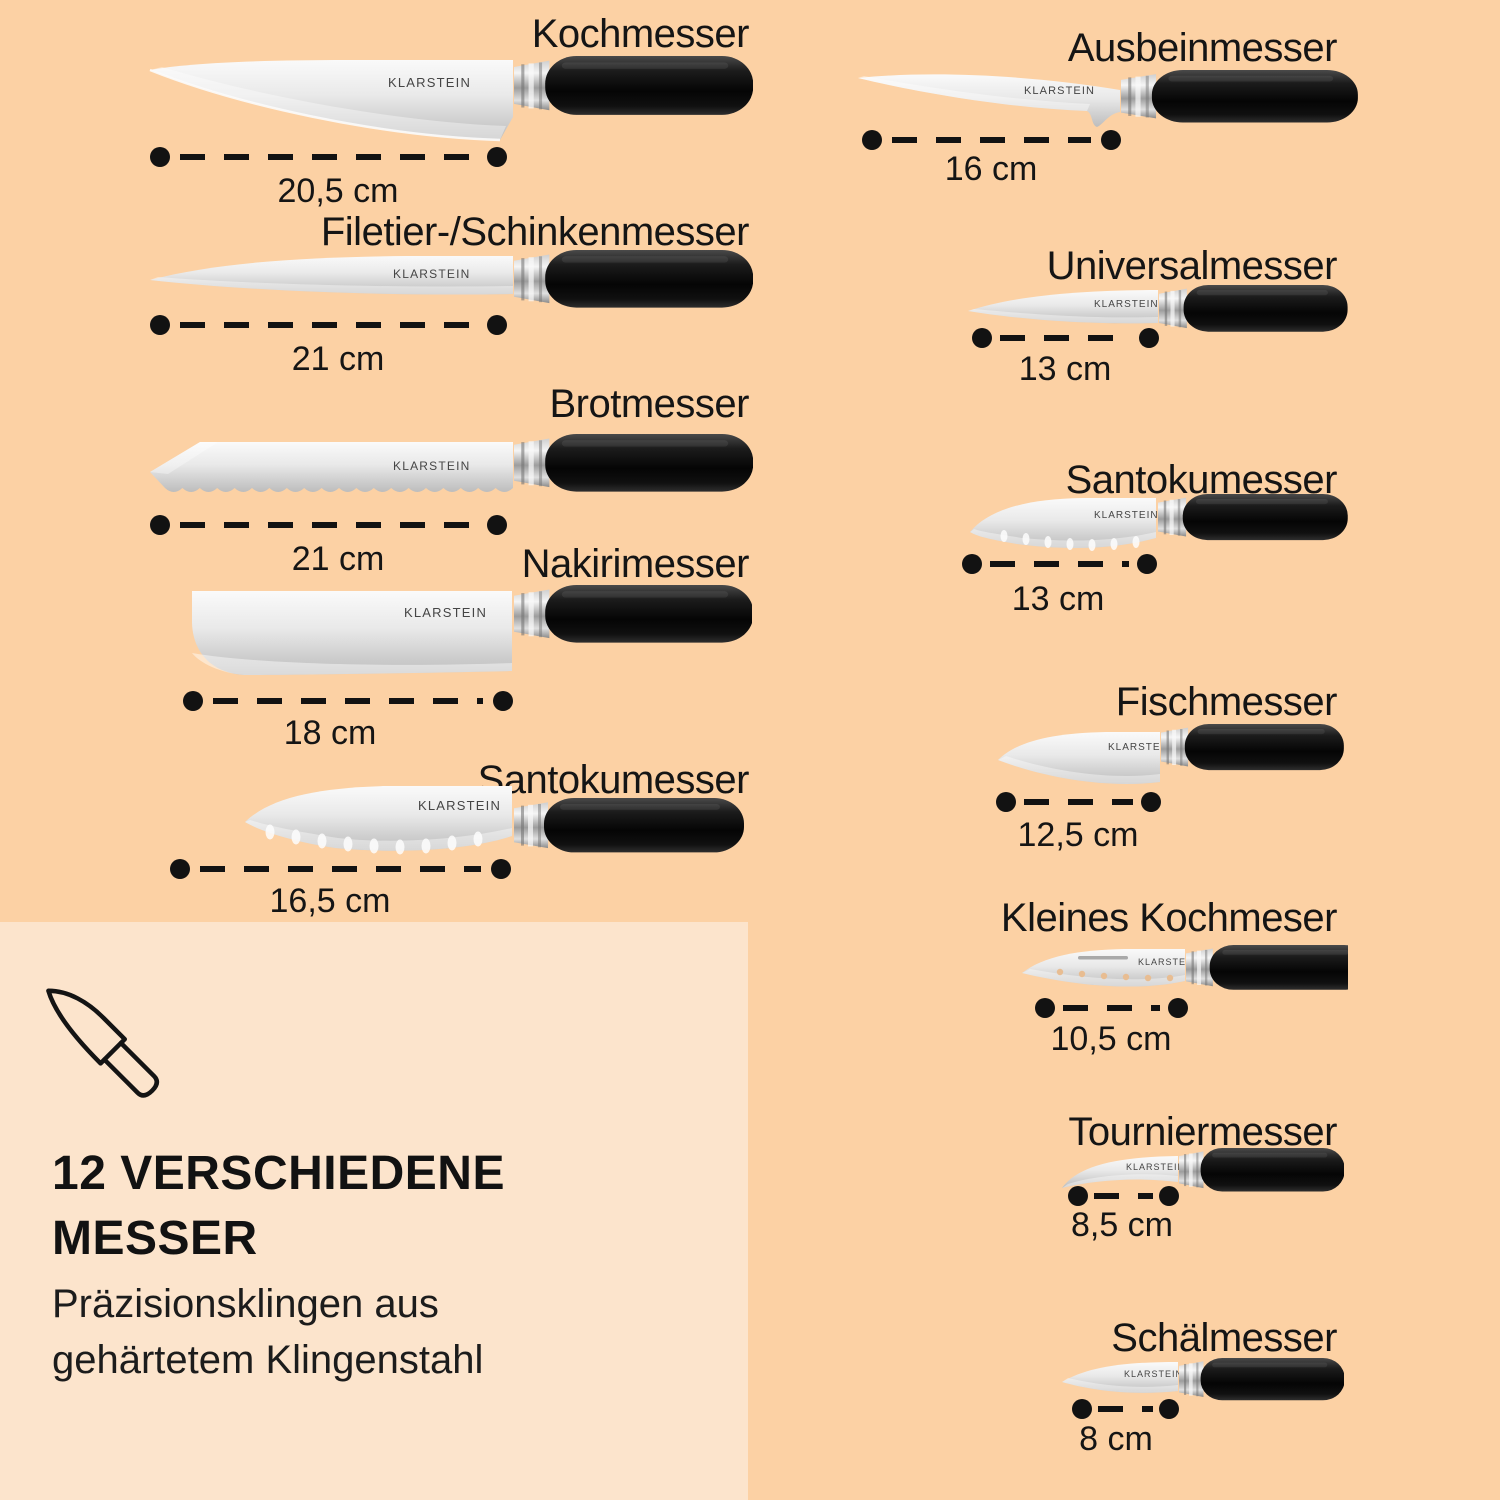  I want to click on bread-knife-image: KLARSTEIN, so click(451, 463).